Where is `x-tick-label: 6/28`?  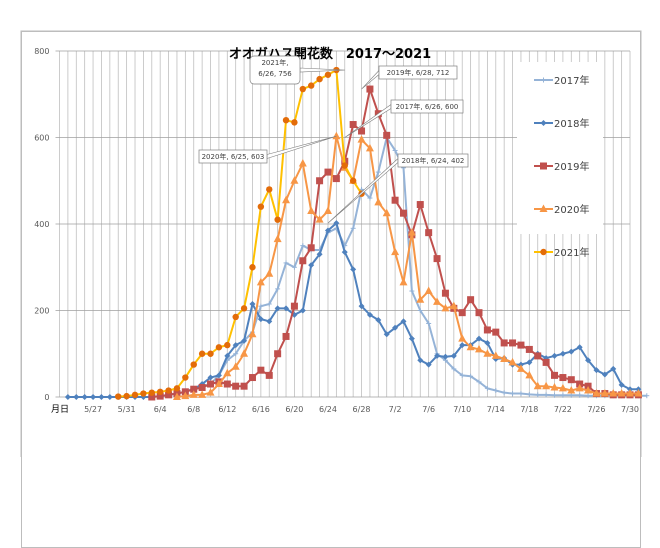 x-tick-label: 6/28 is located at coordinates (362, 409).